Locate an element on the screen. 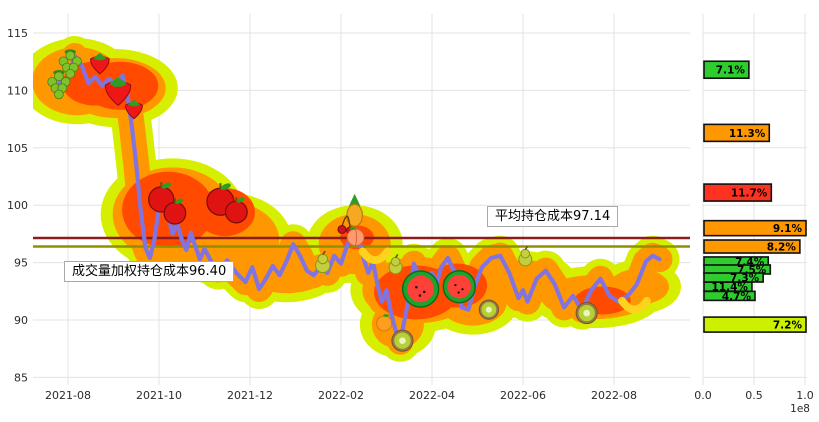 The height and width of the screenshot is (422, 819). x-tick-label: 2021-12 is located at coordinates (250, 395).